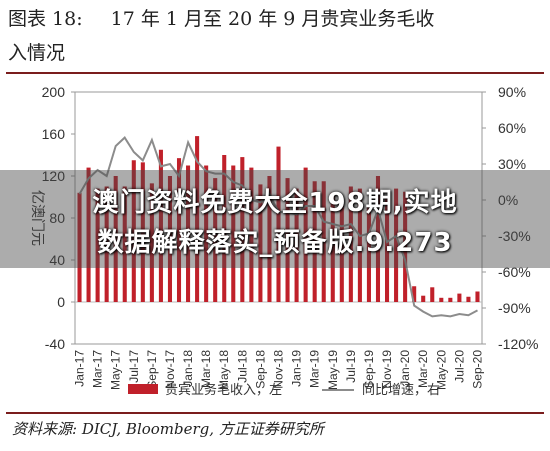 The width and height of the screenshot is (550, 451). I want to click on overlay-line-1: 澳门资料免费大全198期,实地, so click(275, 203).